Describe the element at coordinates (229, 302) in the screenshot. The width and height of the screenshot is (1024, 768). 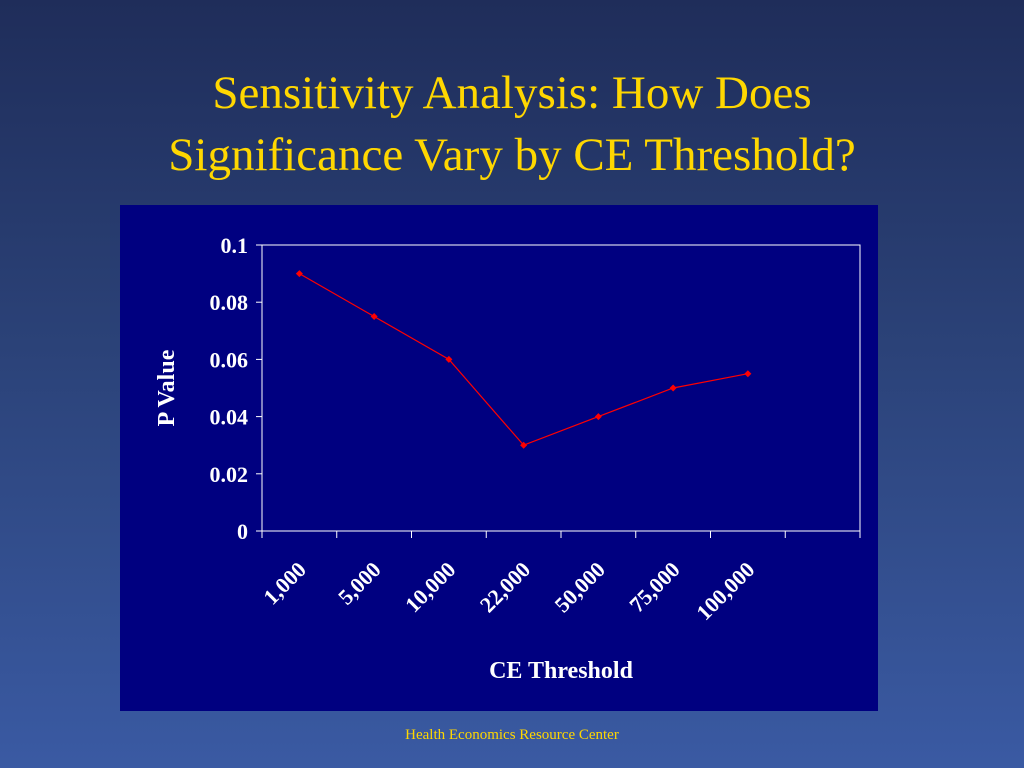
I see `y-tick-label: 0.08` at that location.